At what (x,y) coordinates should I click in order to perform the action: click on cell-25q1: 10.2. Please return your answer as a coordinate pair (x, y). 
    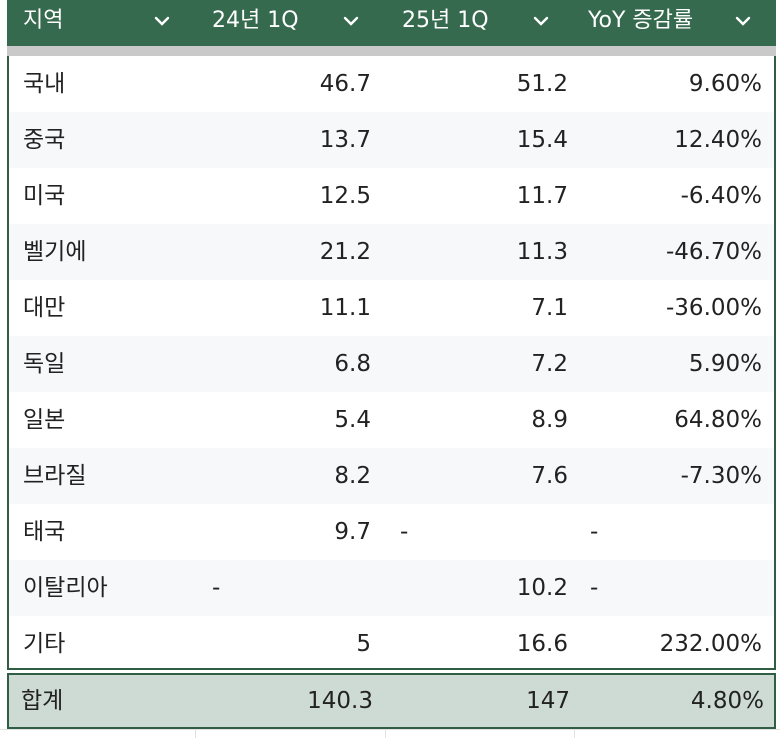
    Looking at the image, I should click on (542, 588).